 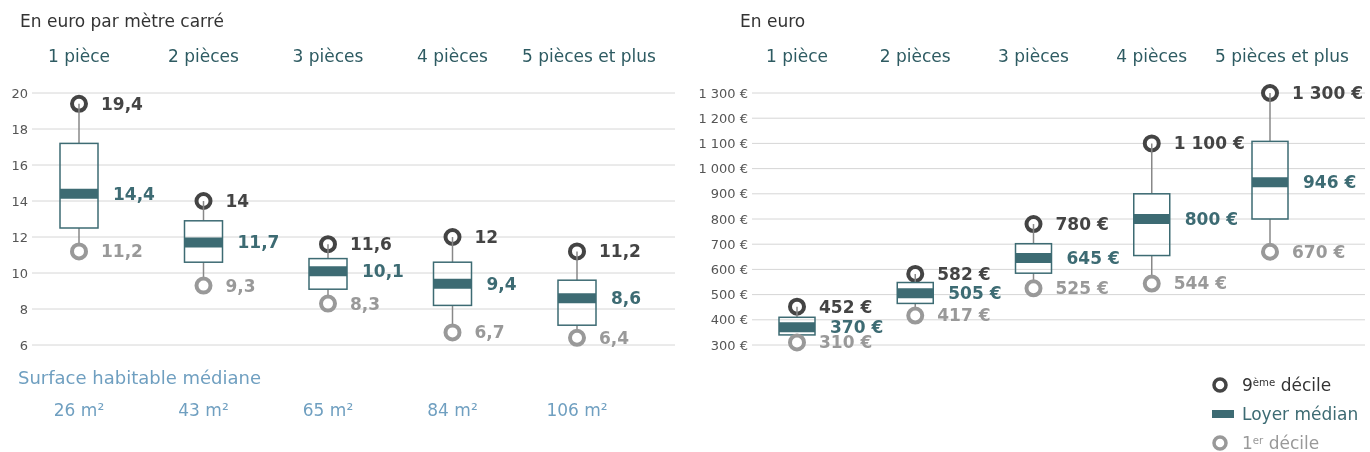 I want to click on text: 800 €, so click(x=1211, y=218).